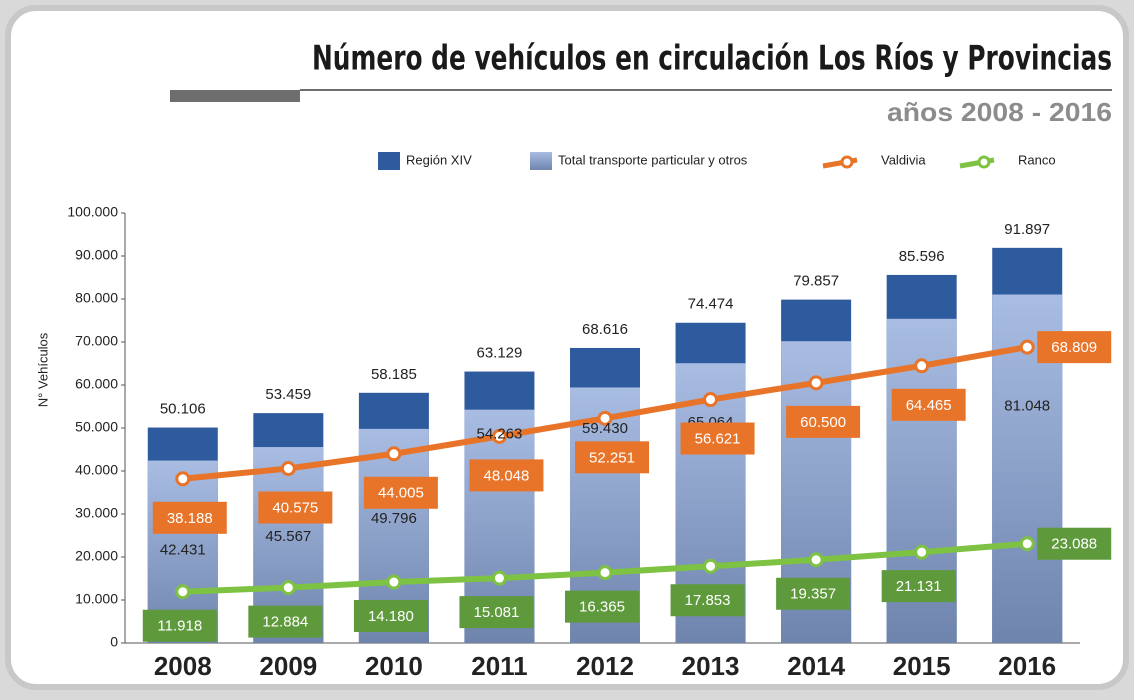  I want to click on data-label: 49.796, so click(394, 518).